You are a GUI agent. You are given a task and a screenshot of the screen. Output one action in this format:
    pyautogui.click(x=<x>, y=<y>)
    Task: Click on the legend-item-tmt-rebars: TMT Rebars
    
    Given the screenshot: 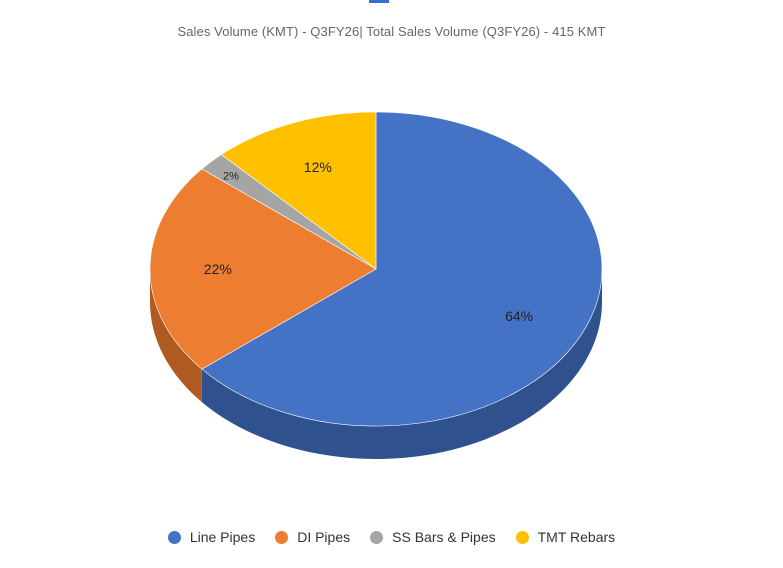 What is the action you would take?
    pyautogui.click(x=565, y=537)
    